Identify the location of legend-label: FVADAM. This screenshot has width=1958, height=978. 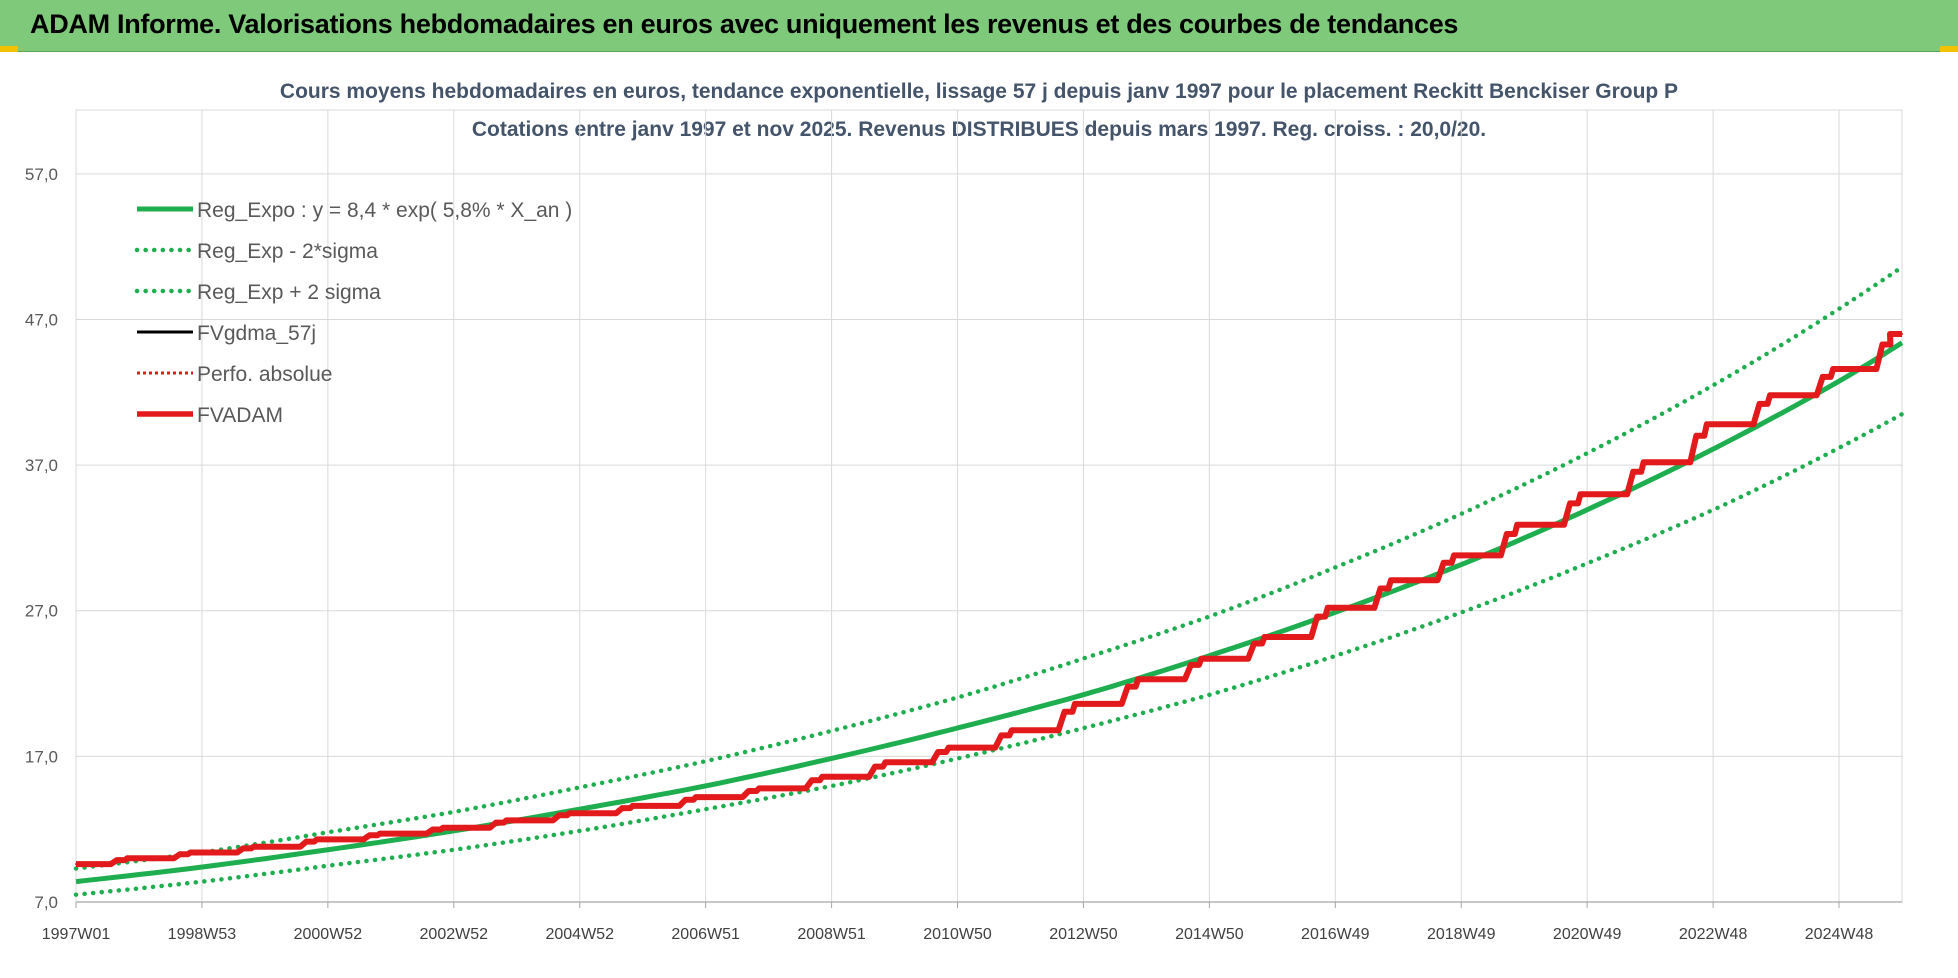
(240, 415).